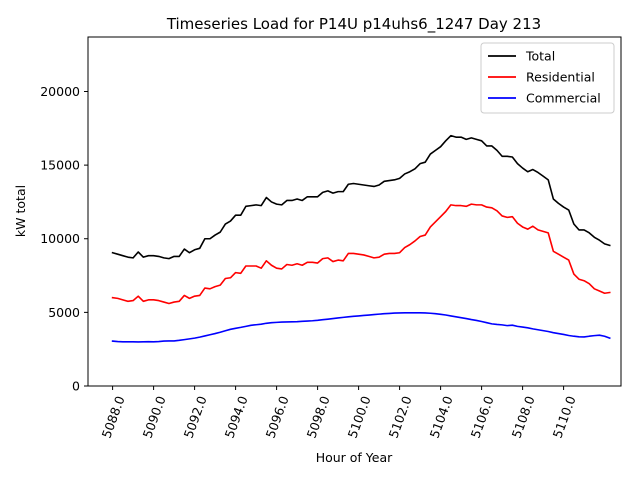 The height and width of the screenshot is (480, 640). I want to click on y-tick-label: 5000, so click(64, 312).